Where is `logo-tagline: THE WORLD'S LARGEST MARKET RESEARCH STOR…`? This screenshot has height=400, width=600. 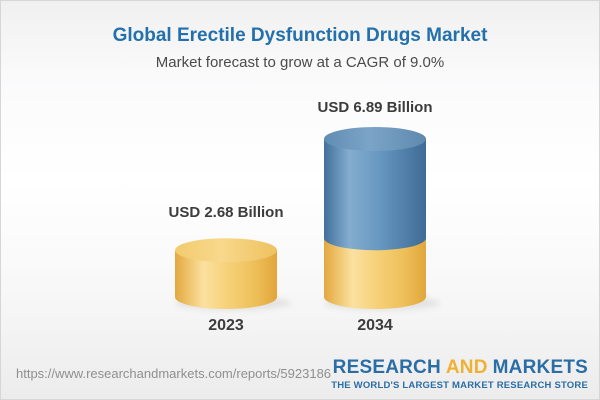 logo-tagline: THE WORLD'S LARGEST MARKET RESEARCH STOR… is located at coordinates (459, 385).